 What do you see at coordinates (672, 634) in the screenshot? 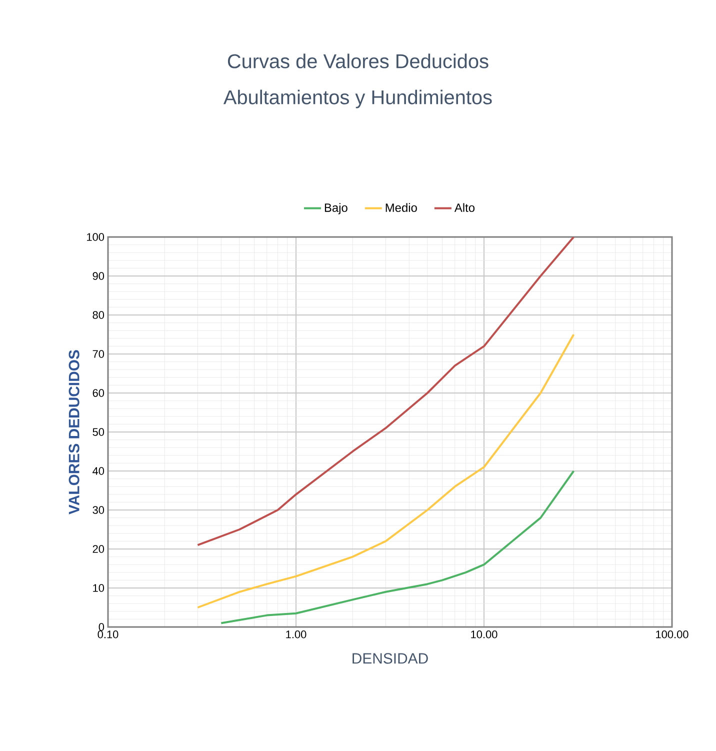
I see `x-tick-label: 100.00` at bounding box center [672, 634].